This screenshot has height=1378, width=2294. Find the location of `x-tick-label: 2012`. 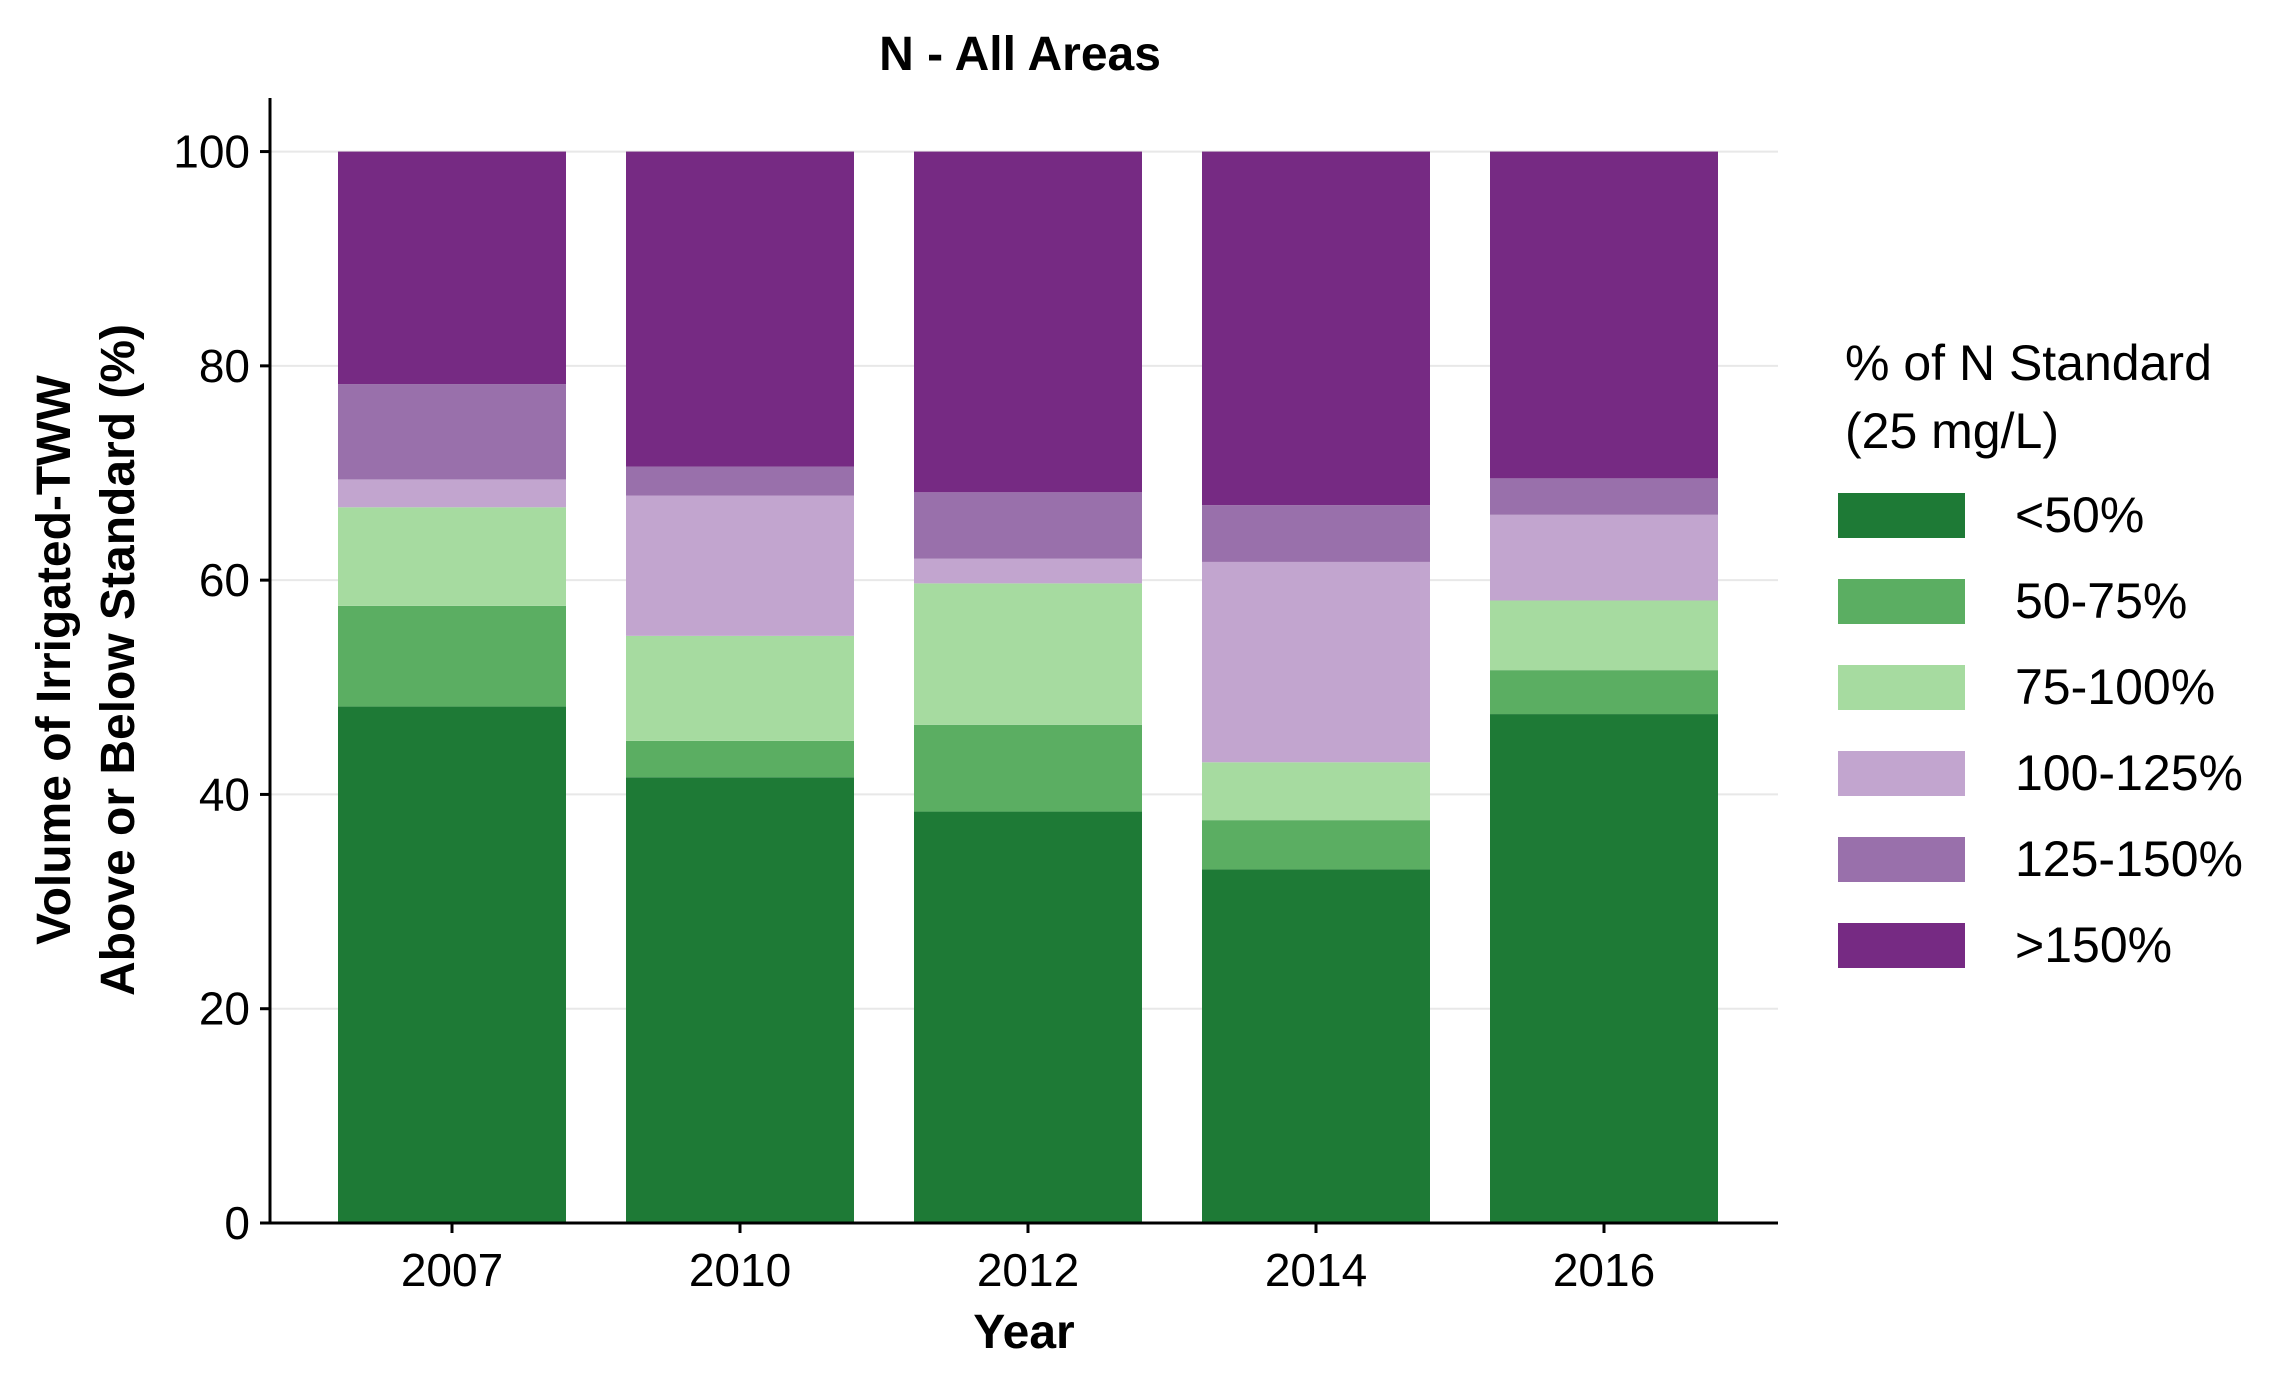

x-tick-label: 2012 is located at coordinates (1028, 1270).